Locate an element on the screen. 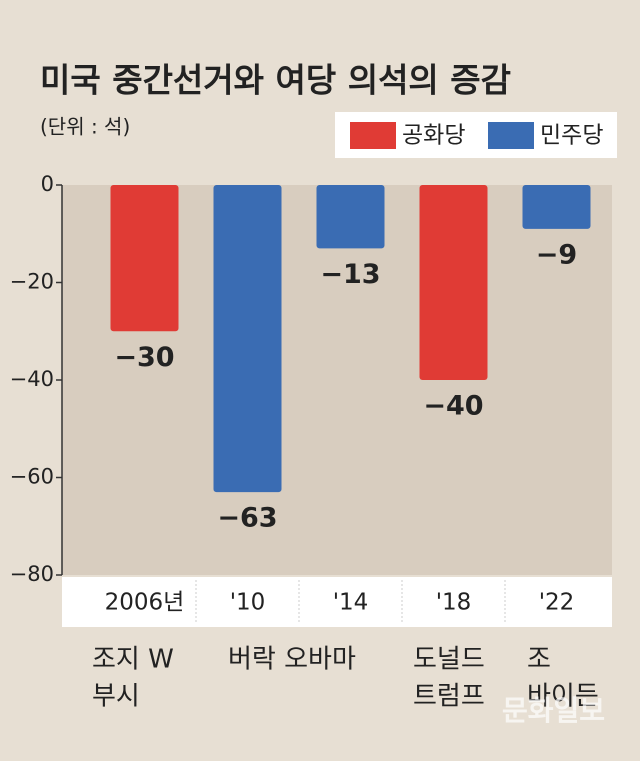 The image size is (640, 761). annotation: 부시 is located at coordinates (116, 697).